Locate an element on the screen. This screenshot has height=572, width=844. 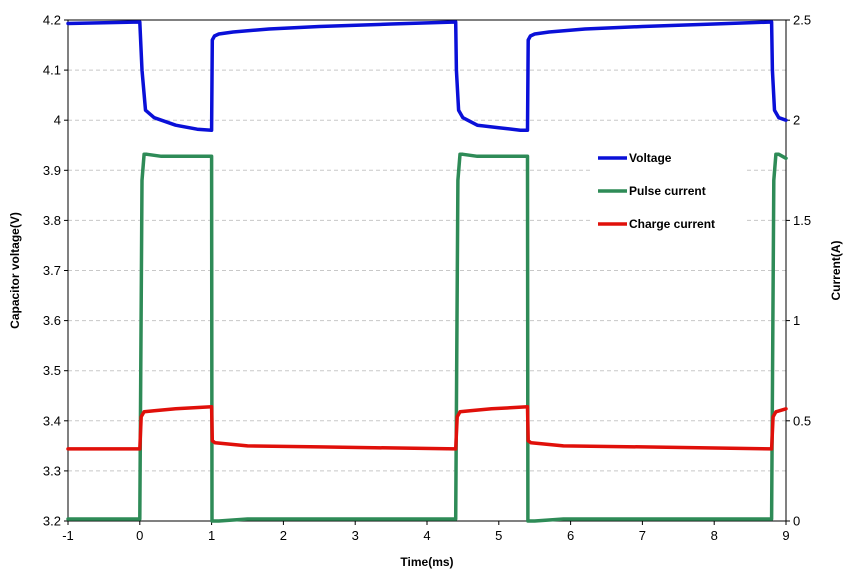
y-left-tick-label: 3.4 is located at coordinates (52, 420).